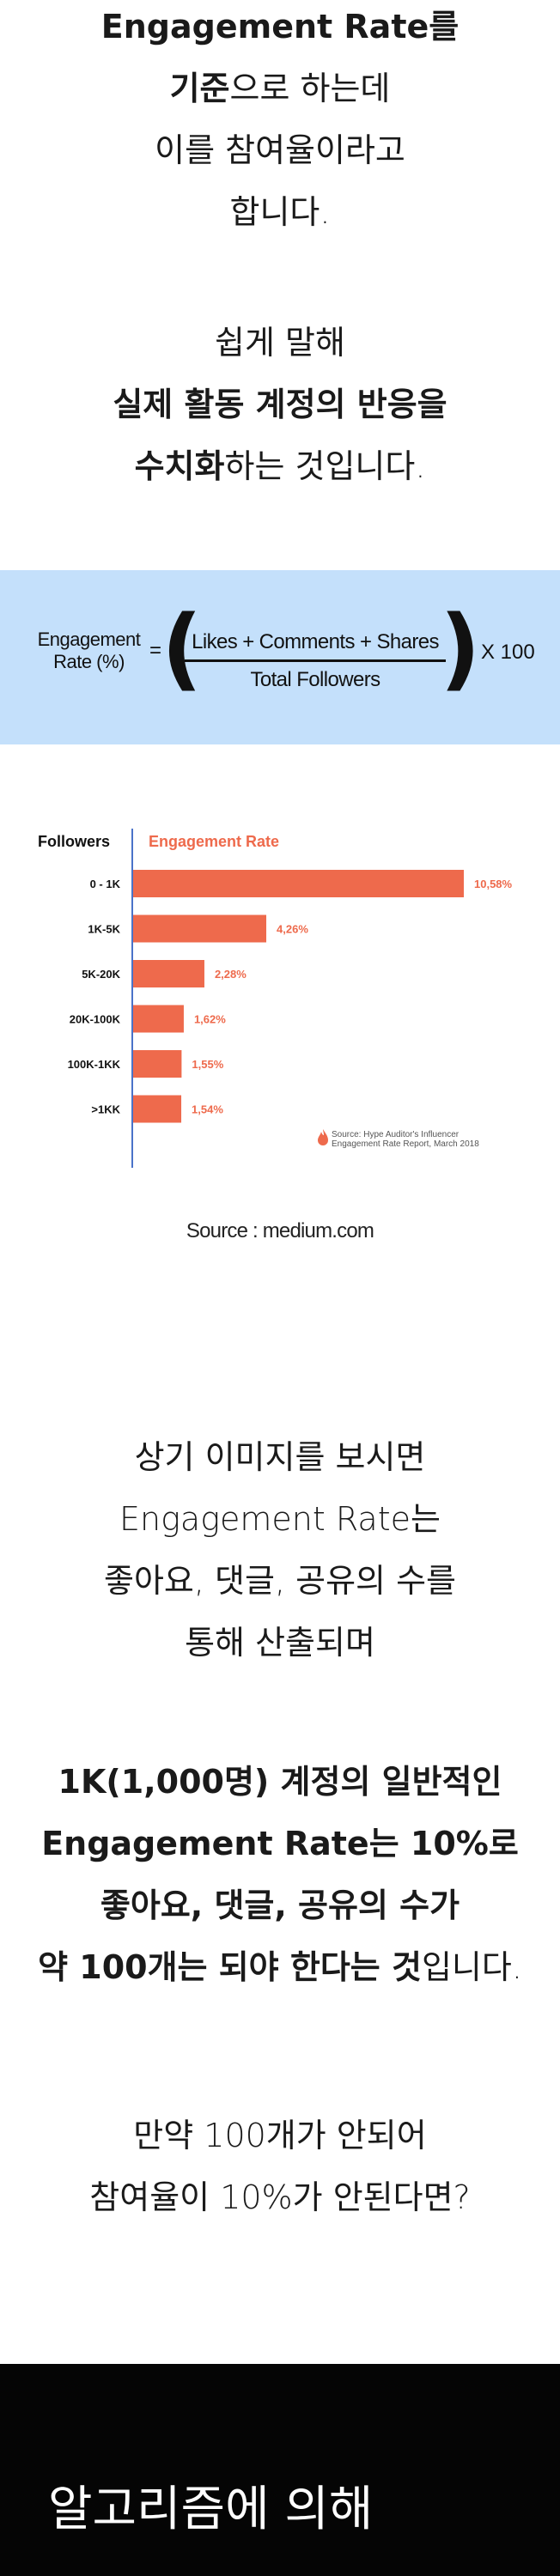  Describe the element at coordinates (215, 841) in the screenshot. I see `chart-engagement-header: Engagement Rate` at that location.